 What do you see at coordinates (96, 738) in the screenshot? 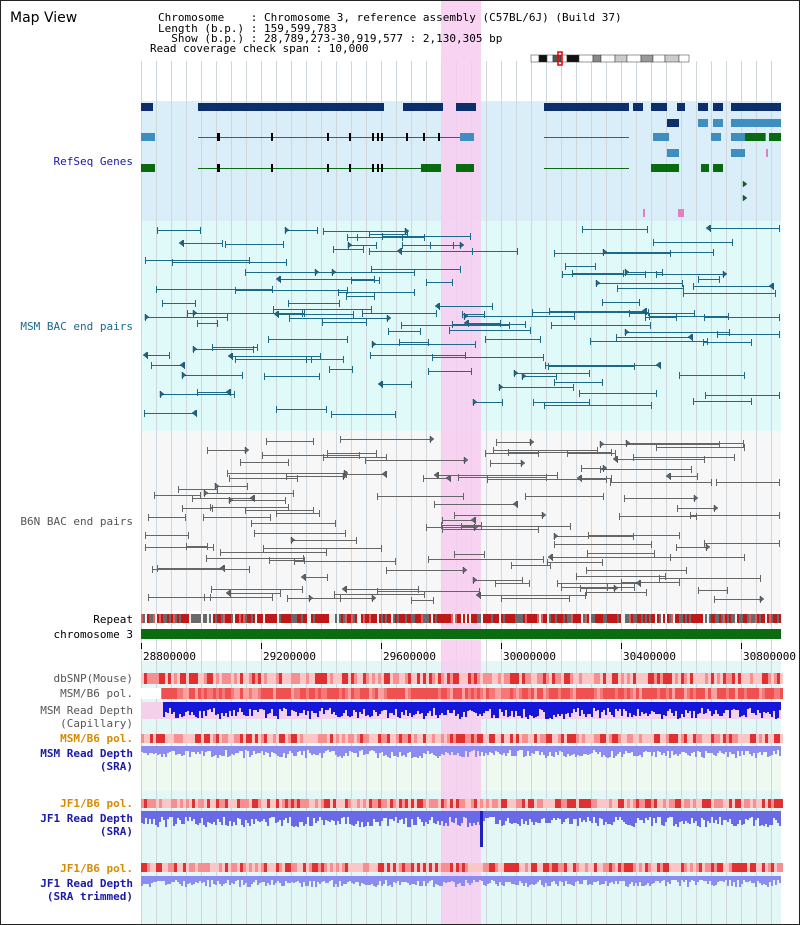
I see `track-label-msm-b6-pol-2: MSM/B6 pol.` at bounding box center [96, 738].